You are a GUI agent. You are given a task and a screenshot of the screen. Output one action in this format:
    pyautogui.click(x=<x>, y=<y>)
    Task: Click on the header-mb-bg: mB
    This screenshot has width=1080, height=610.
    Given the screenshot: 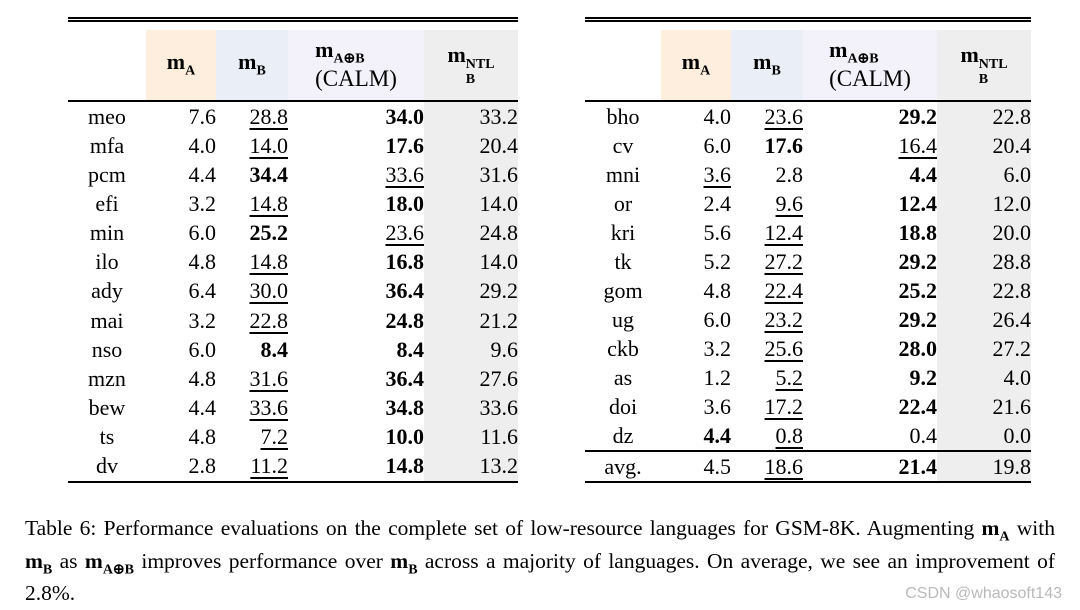 What is the action you would take?
    pyautogui.click(x=252, y=65)
    